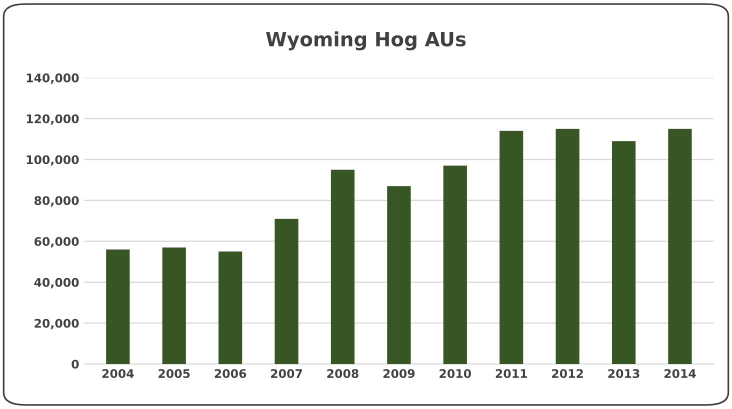 The image size is (732, 409). I want to click on x-tick-label: 2009, so click(399, 373).